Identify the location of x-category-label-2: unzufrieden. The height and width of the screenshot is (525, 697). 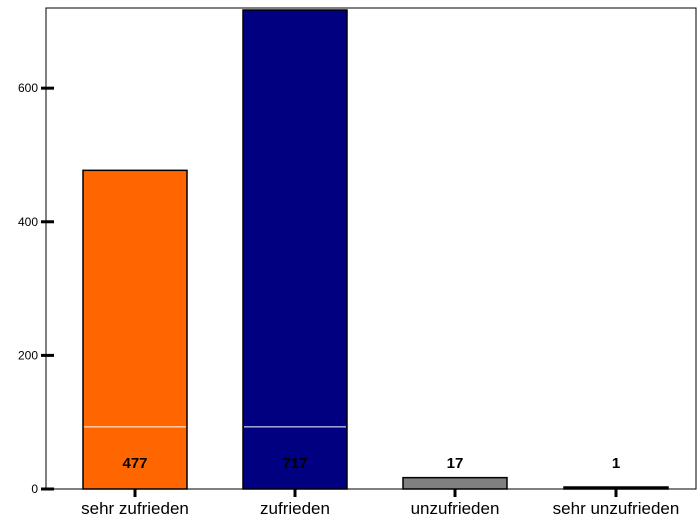
(455, 508).